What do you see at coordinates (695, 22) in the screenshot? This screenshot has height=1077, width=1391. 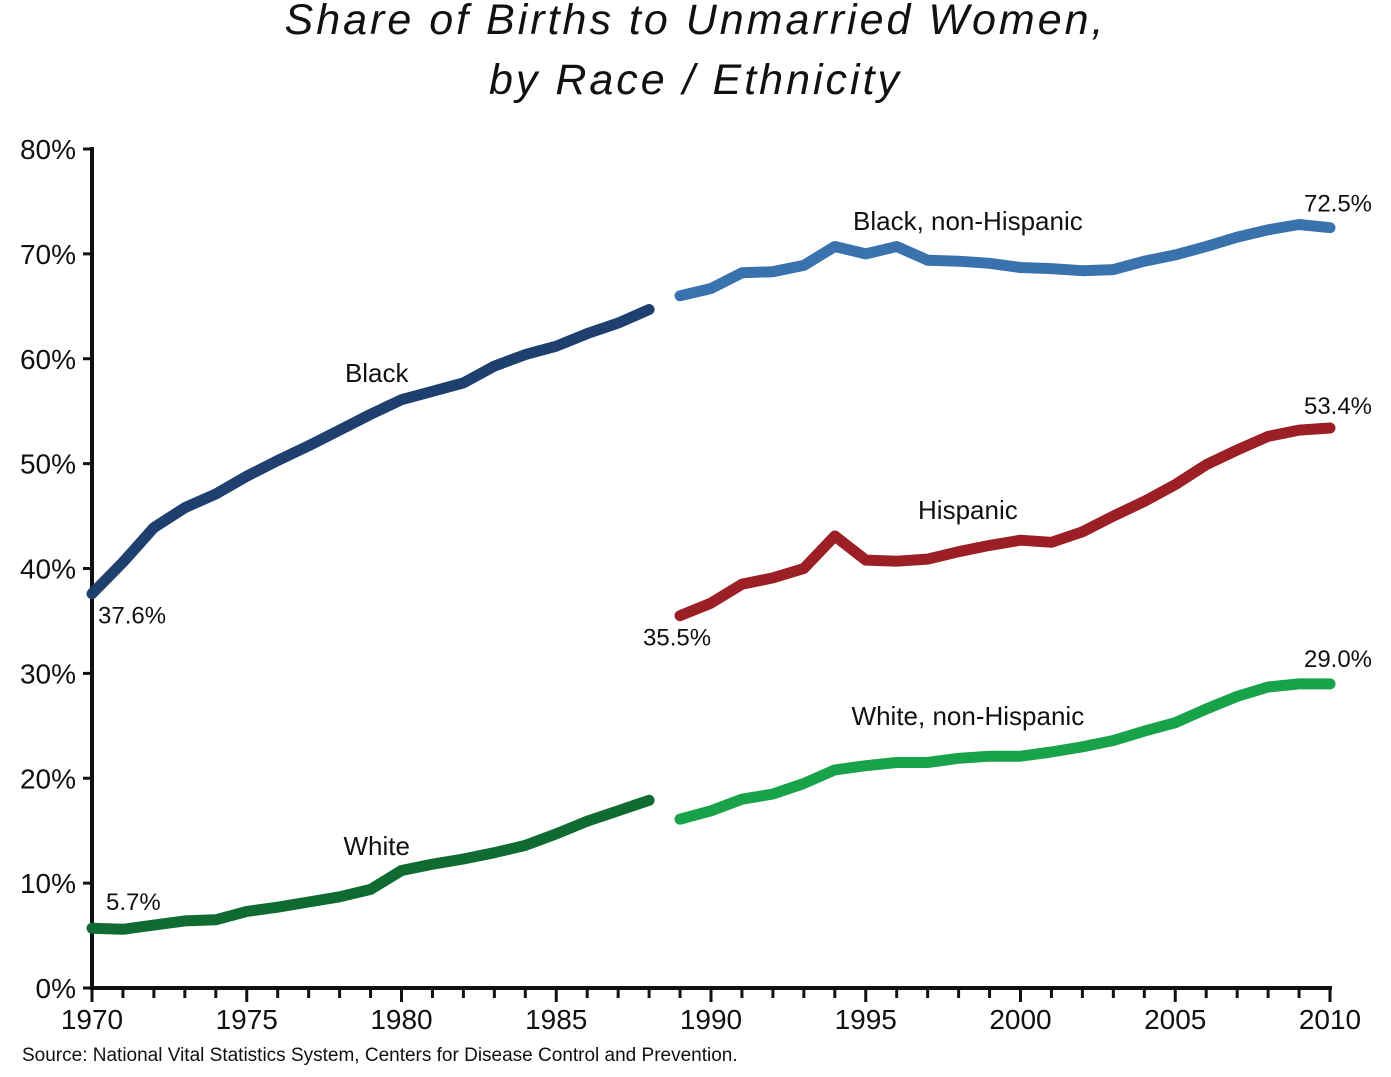 I see `chart-title-line-1: Share of Births to Unmarried Women,` at bounding box center [695, 22].